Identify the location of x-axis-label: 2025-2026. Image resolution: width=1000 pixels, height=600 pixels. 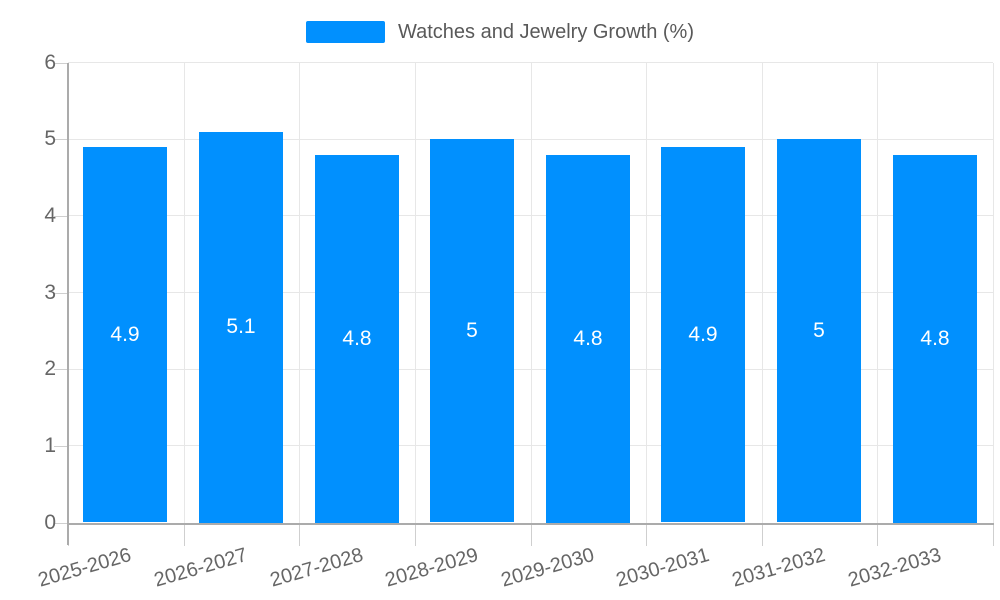
(85, 568).